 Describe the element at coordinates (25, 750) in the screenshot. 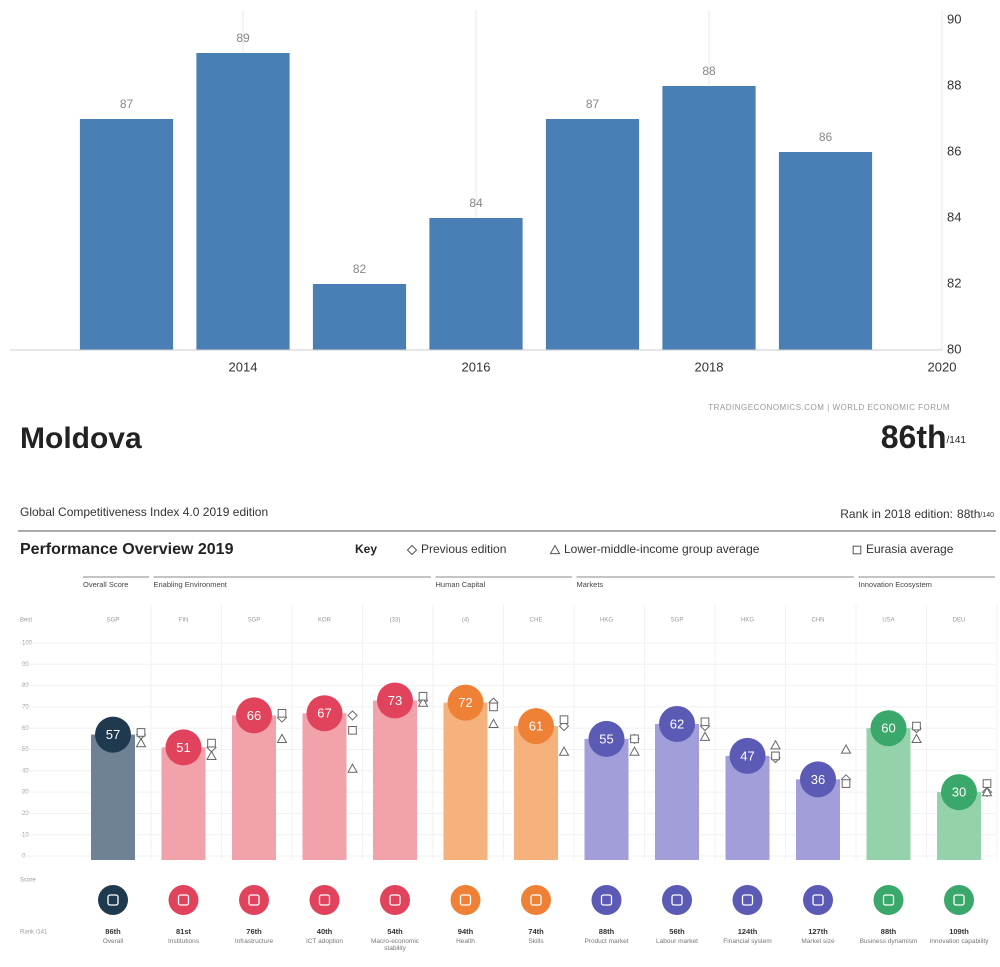

I see `y-tick-label: 50` at that location.